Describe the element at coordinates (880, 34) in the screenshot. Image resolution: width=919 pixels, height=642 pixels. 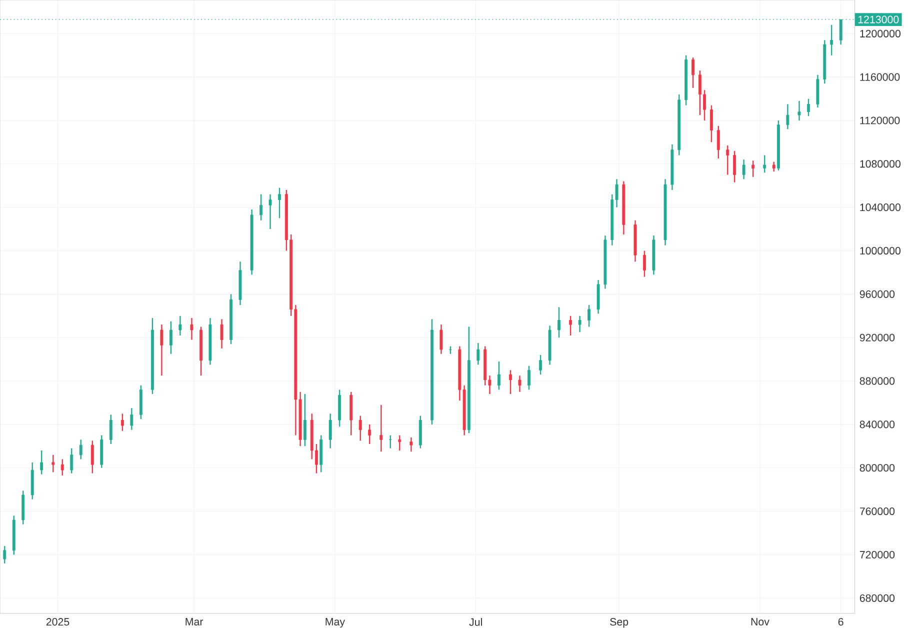
I see `y-tick-label: 1200000` at that location.